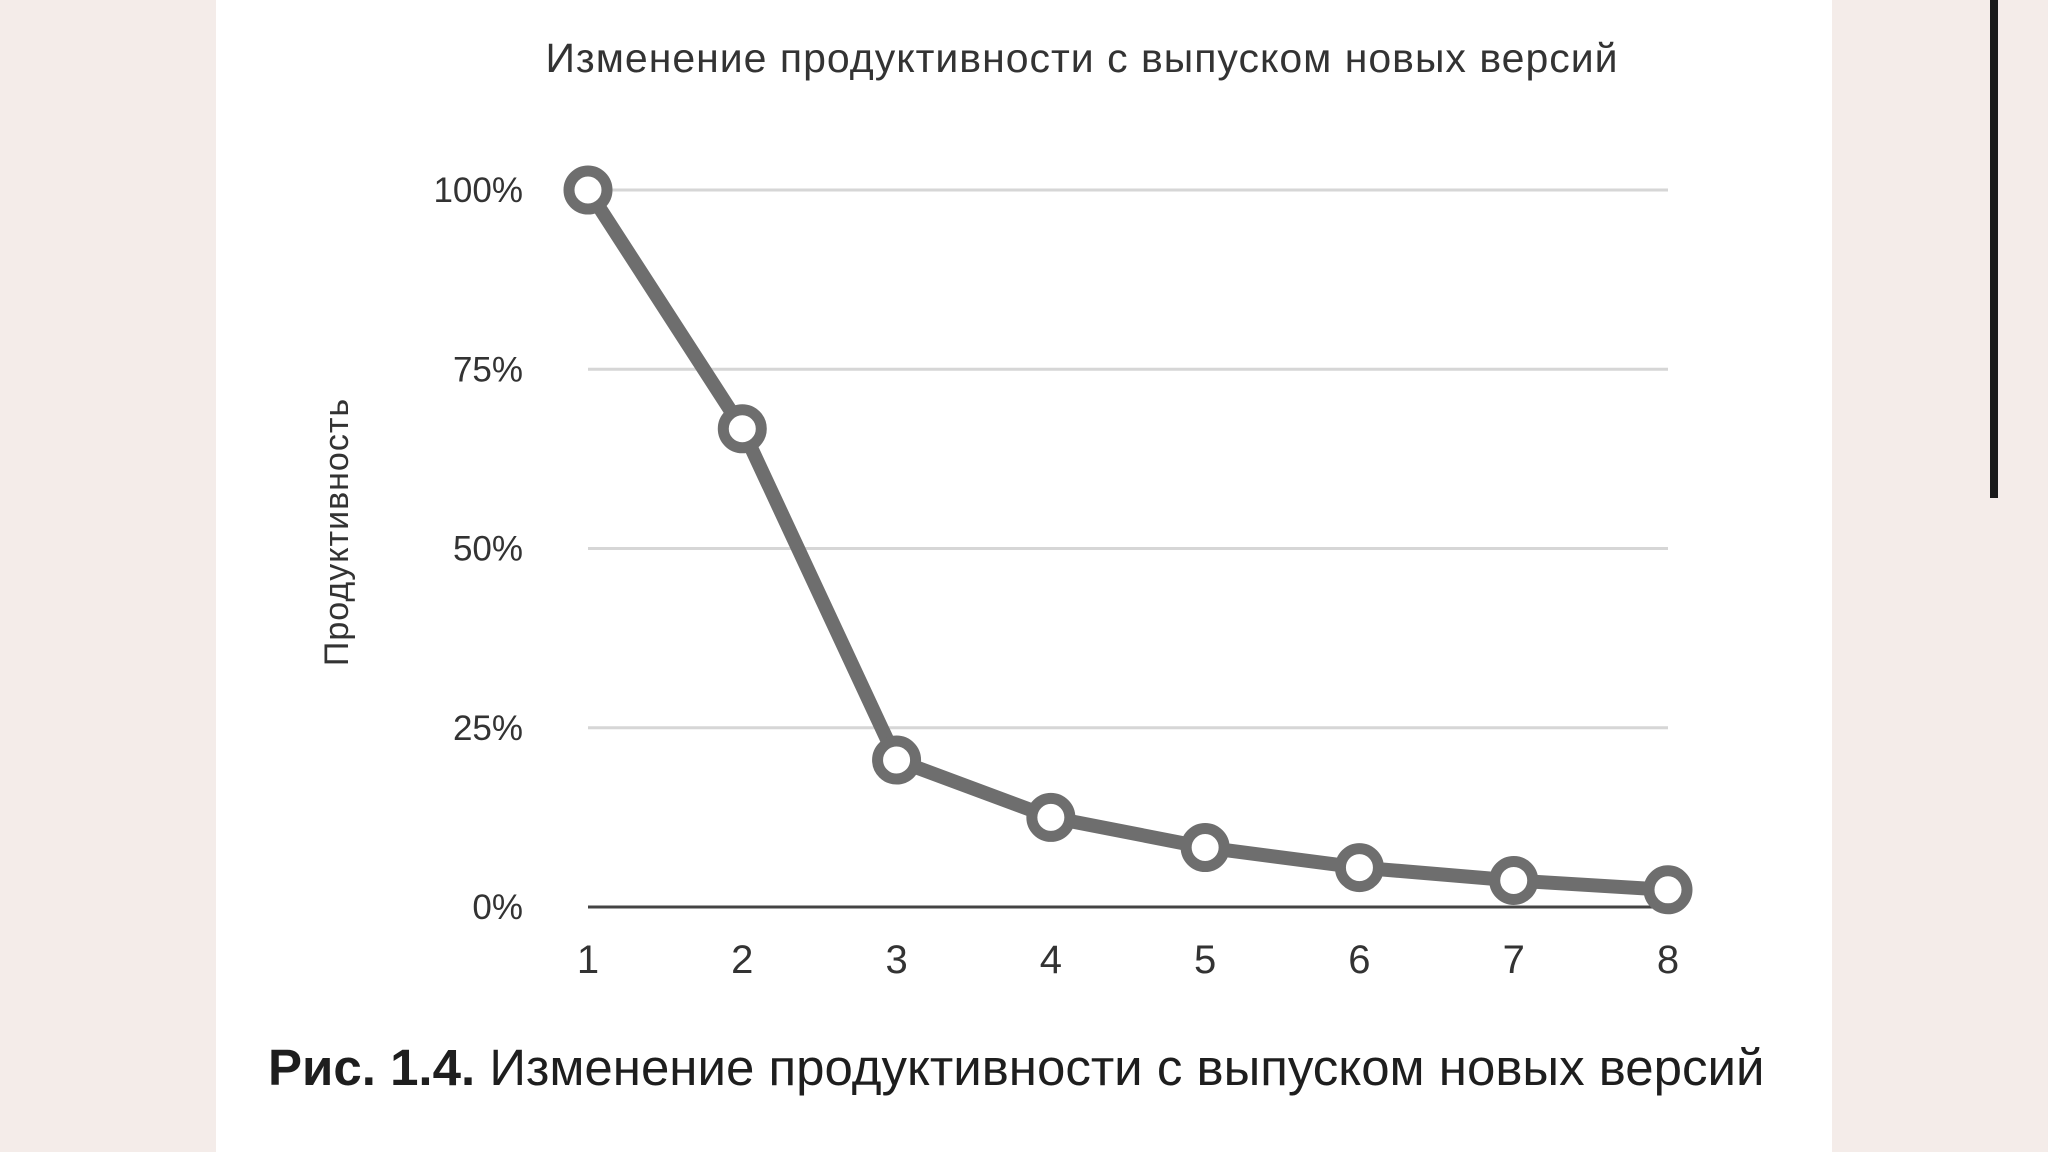 The image size is (2048, 1152). What do you see at coordinates (742, 960) in the screenshot?
I see `x-tick-label: 2` at bounding box center [742, 960].